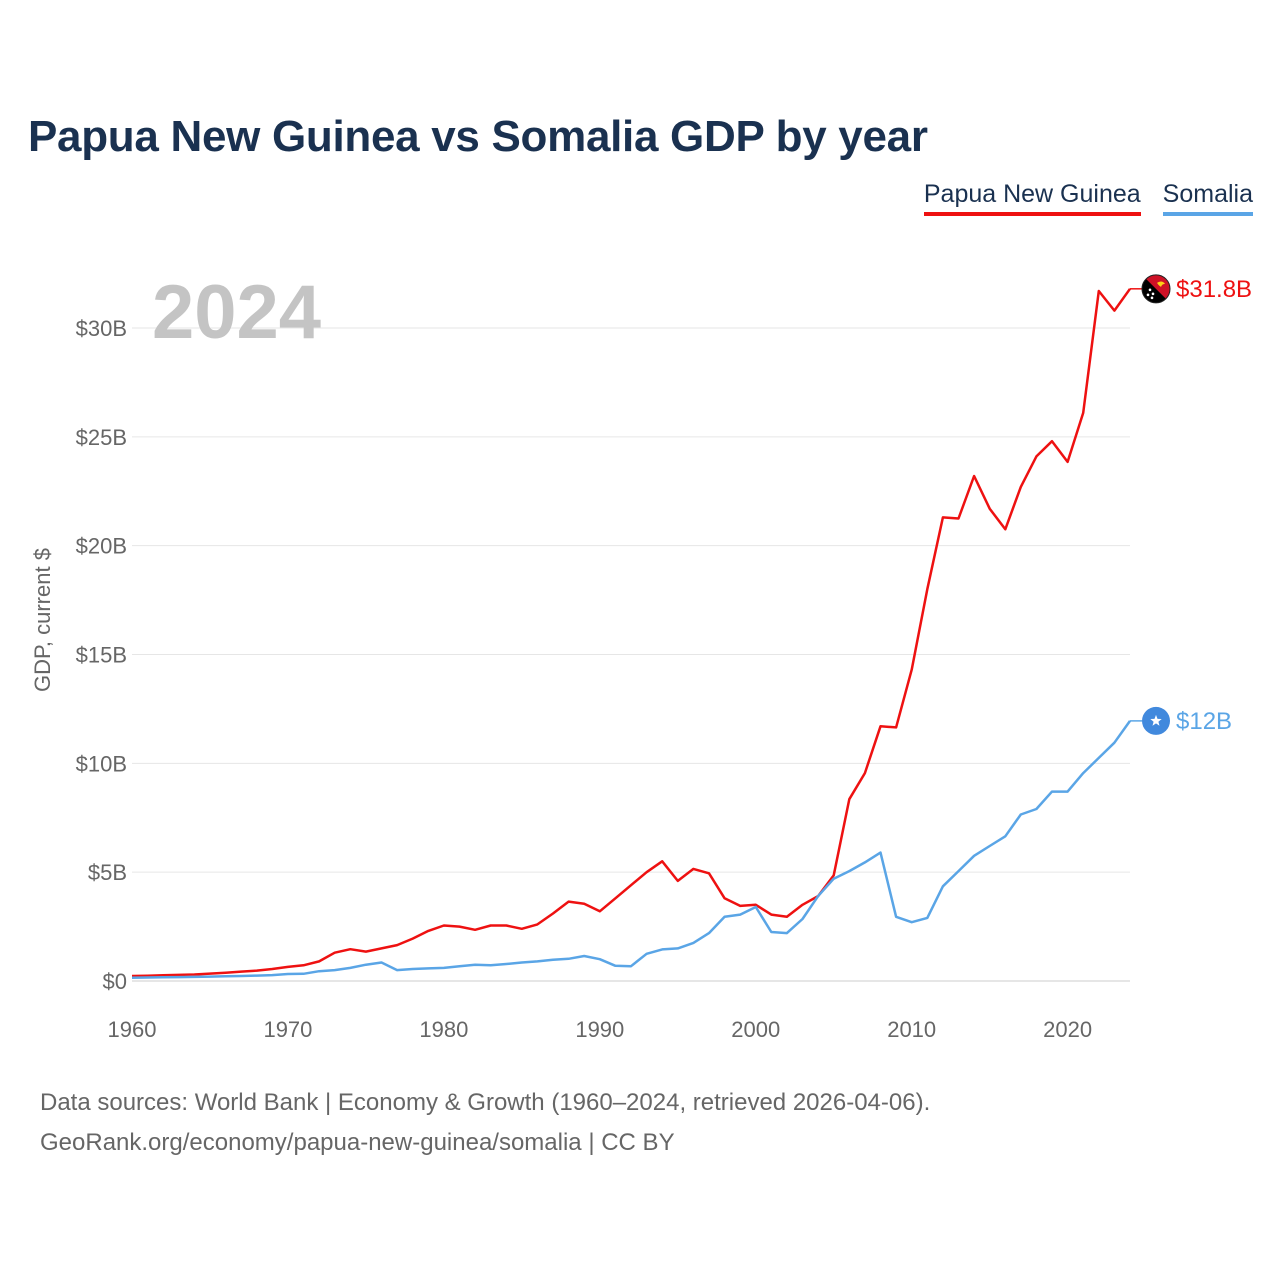 The height and width of the screenshot is (1280, 1280). I want to click on x-tick-label: 1970, so click(287, 1029).